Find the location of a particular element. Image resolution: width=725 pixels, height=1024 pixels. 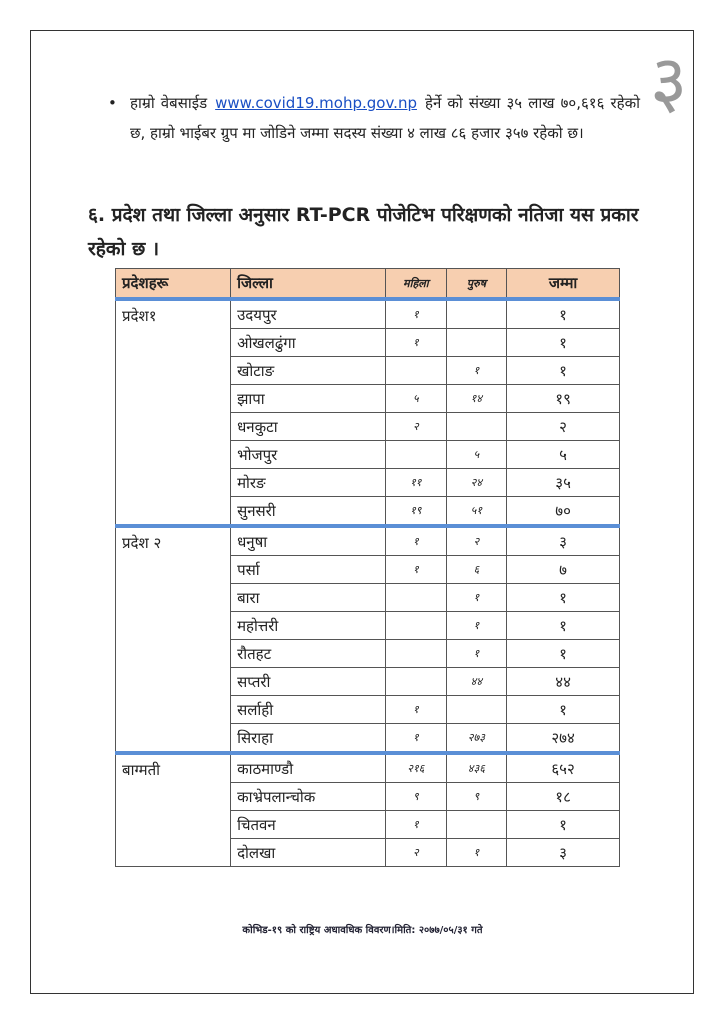

website-link: www.covid19.mohp.gov.np is located at coordinates (316, 103).